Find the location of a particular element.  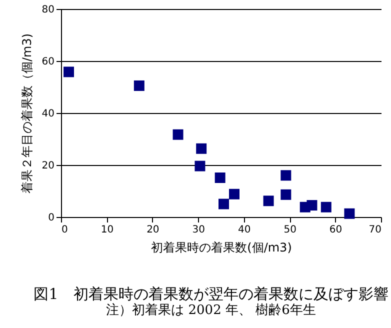

x-tick-label: 30 is located at coordinates (199, 230).